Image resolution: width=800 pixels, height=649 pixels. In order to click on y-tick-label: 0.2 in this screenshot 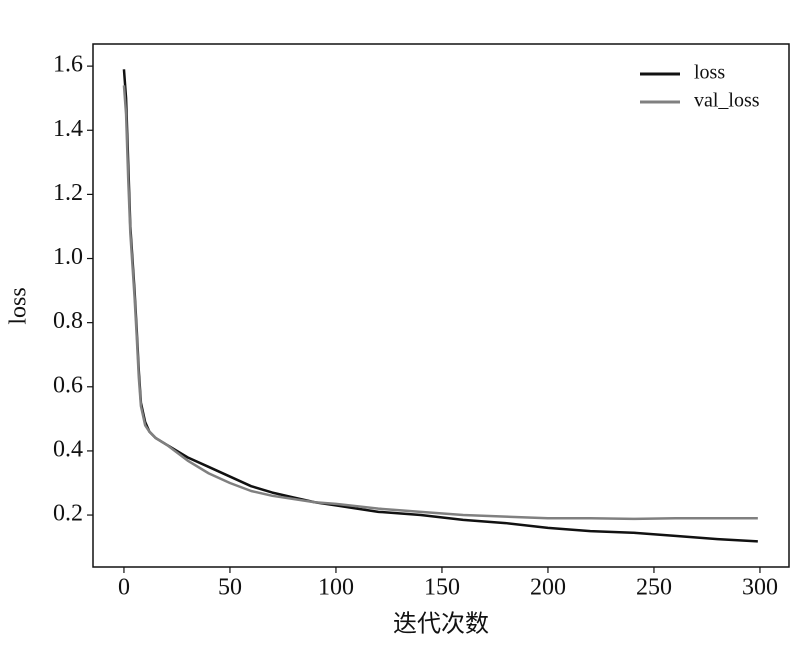, I will do `click(68, 514)`.